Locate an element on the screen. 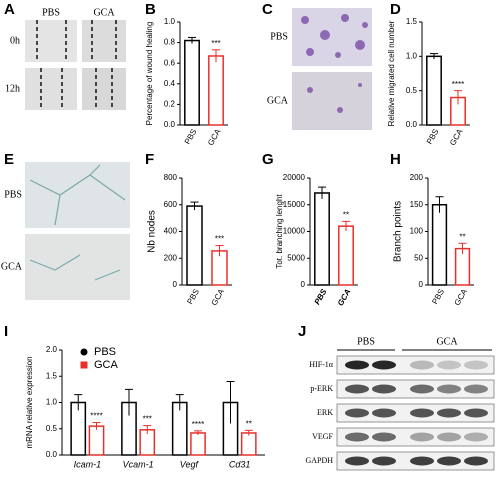  row-label: GAPDH is located at coordinates (319, 460).